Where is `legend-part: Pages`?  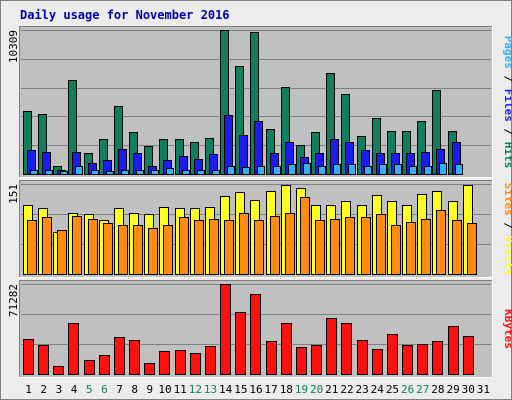
legend-part: Pages is located at coordinates (507, 52).